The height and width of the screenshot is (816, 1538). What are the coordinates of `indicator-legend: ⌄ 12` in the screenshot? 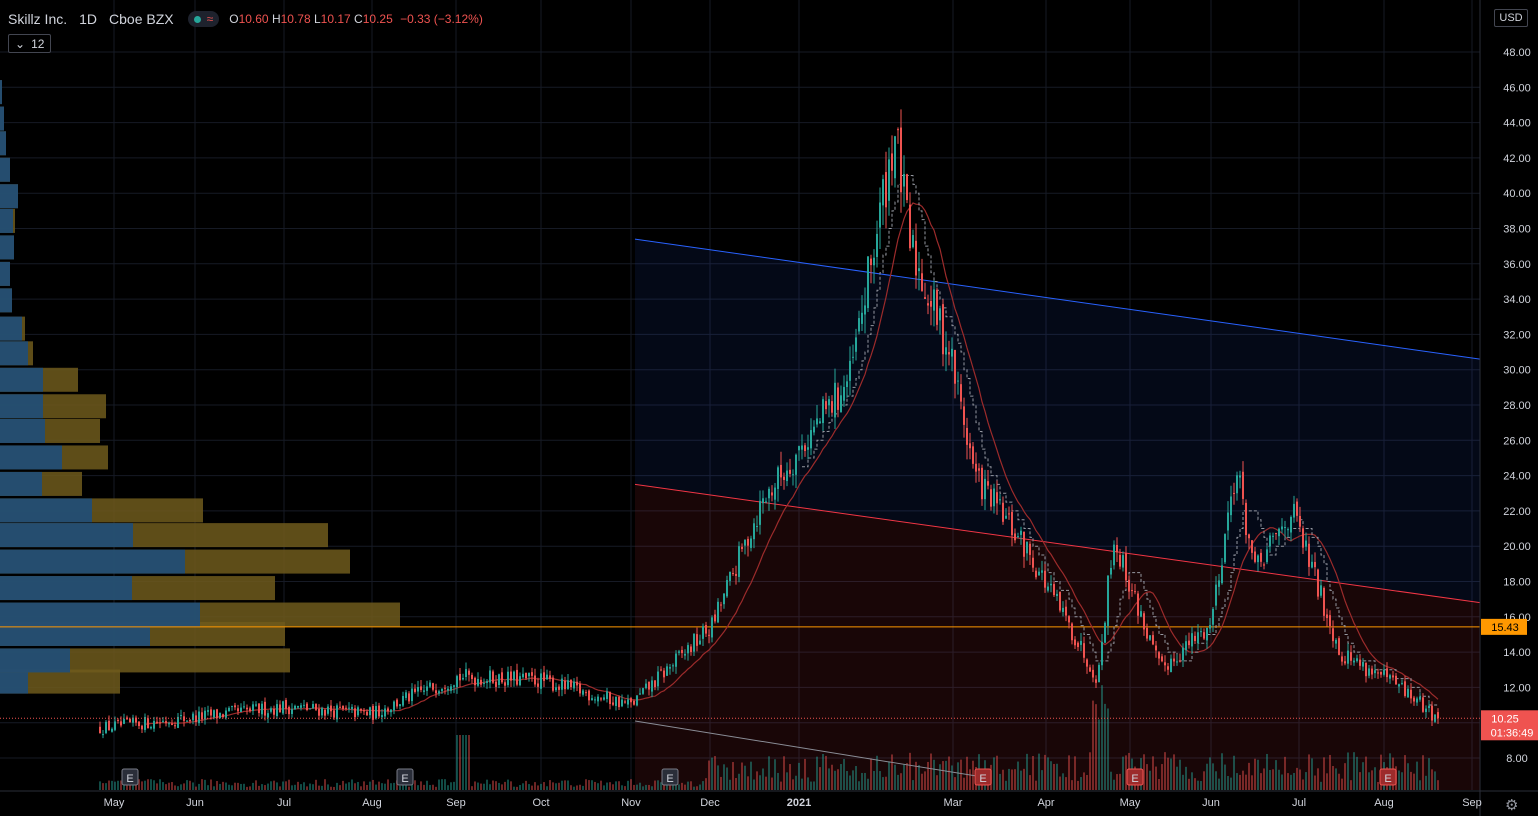 It's located at (30, 43).